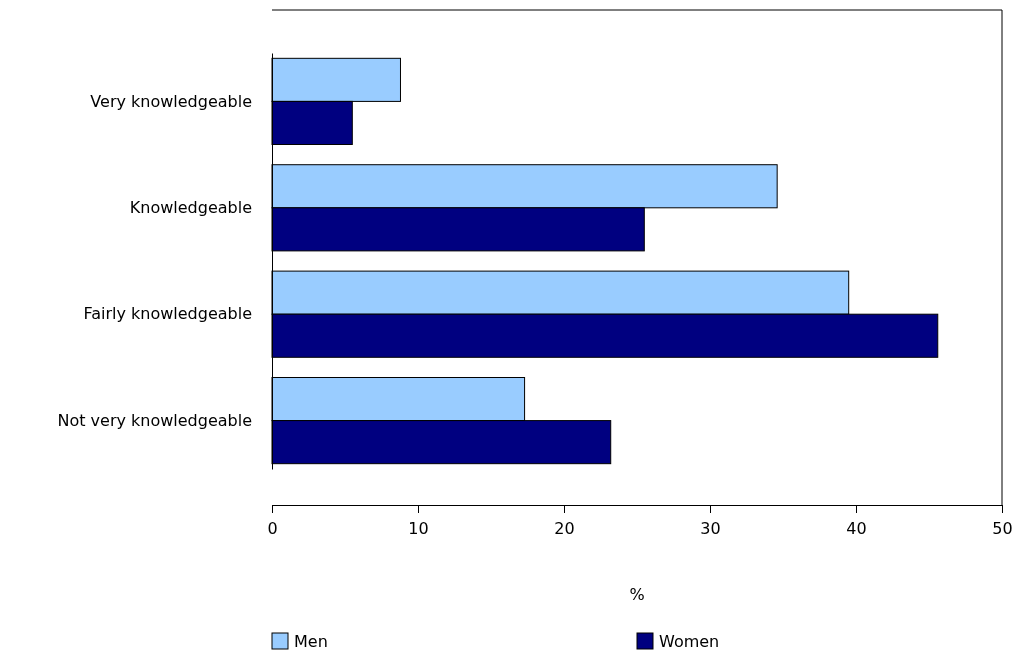 This screenshot has height=654, width=1016. What do you see at coordinates (564, 529) in the screenshot?
I see `x-tick-label: 20` at bounding box center [564, 529].